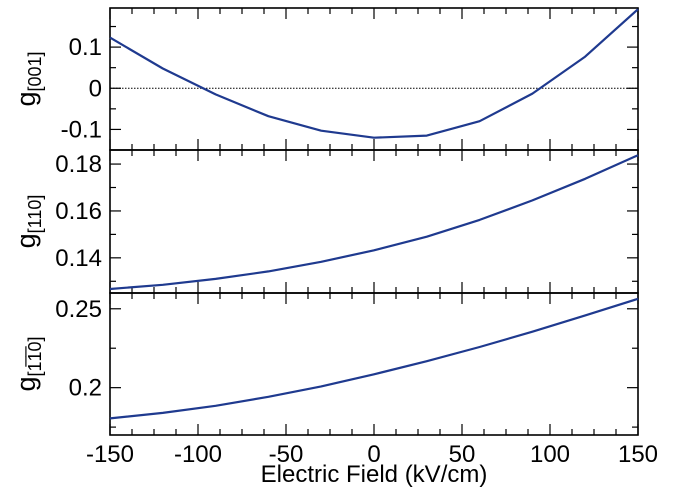 The height and width of the screenshot is (491, 678). Describe the element at coordinates (198, 454) in the screenshot. I see `x-tick-label: -100` at that location.